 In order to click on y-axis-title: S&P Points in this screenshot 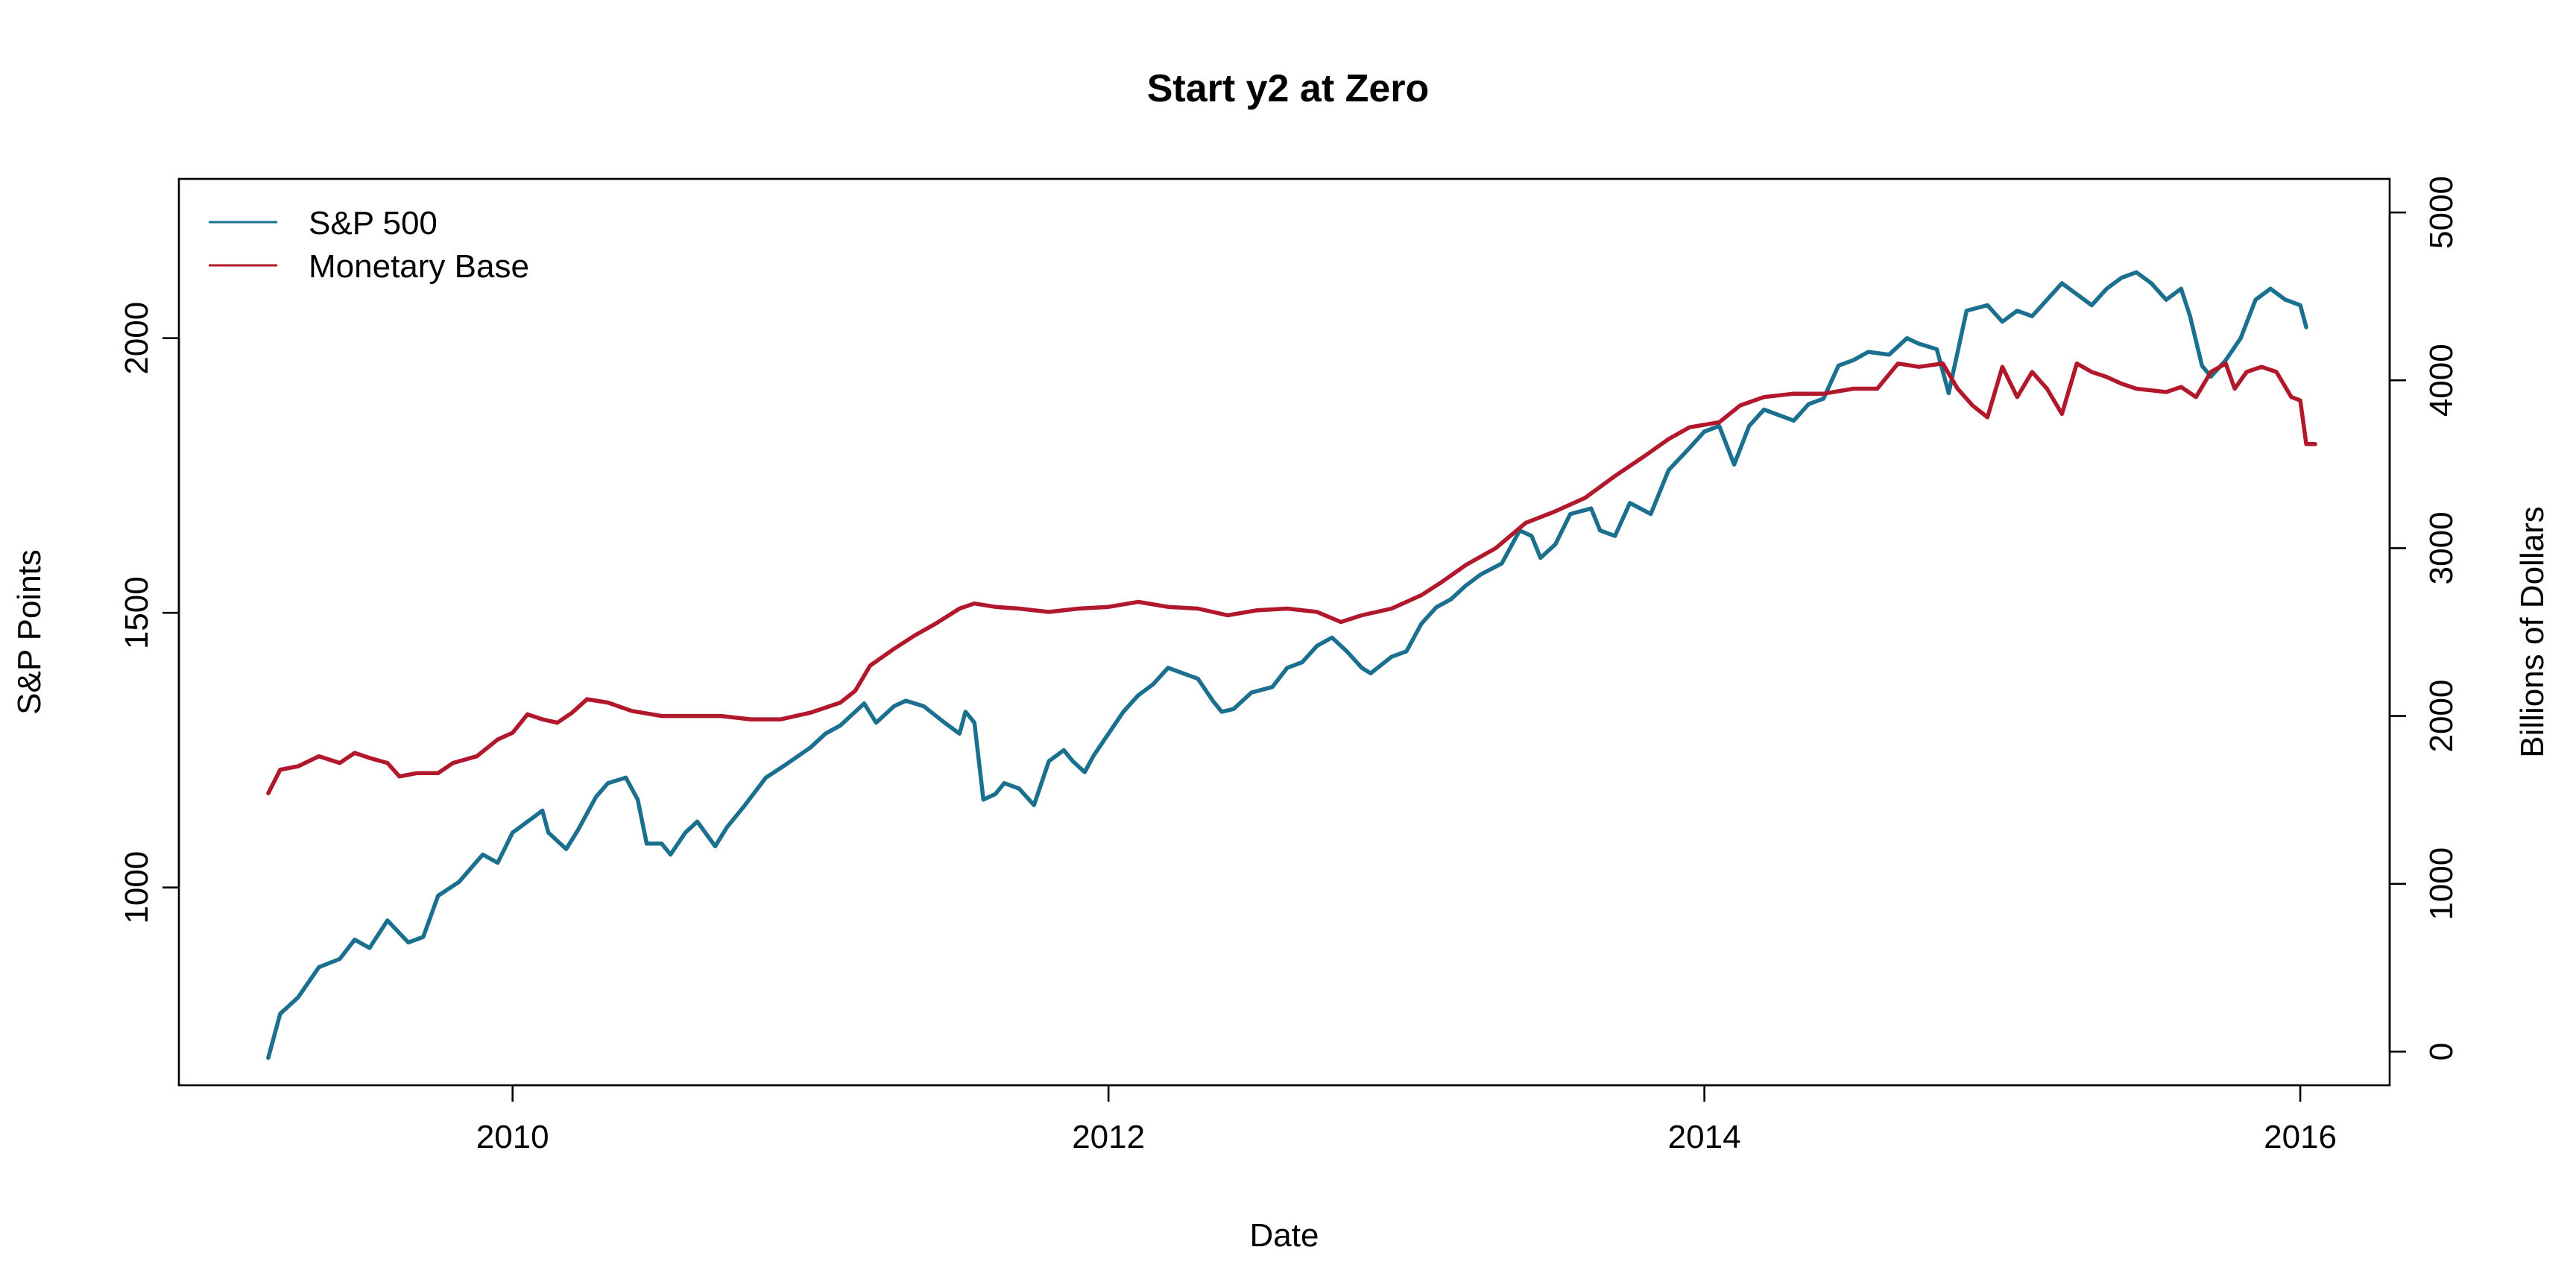, I will do `click(29, 632)`.